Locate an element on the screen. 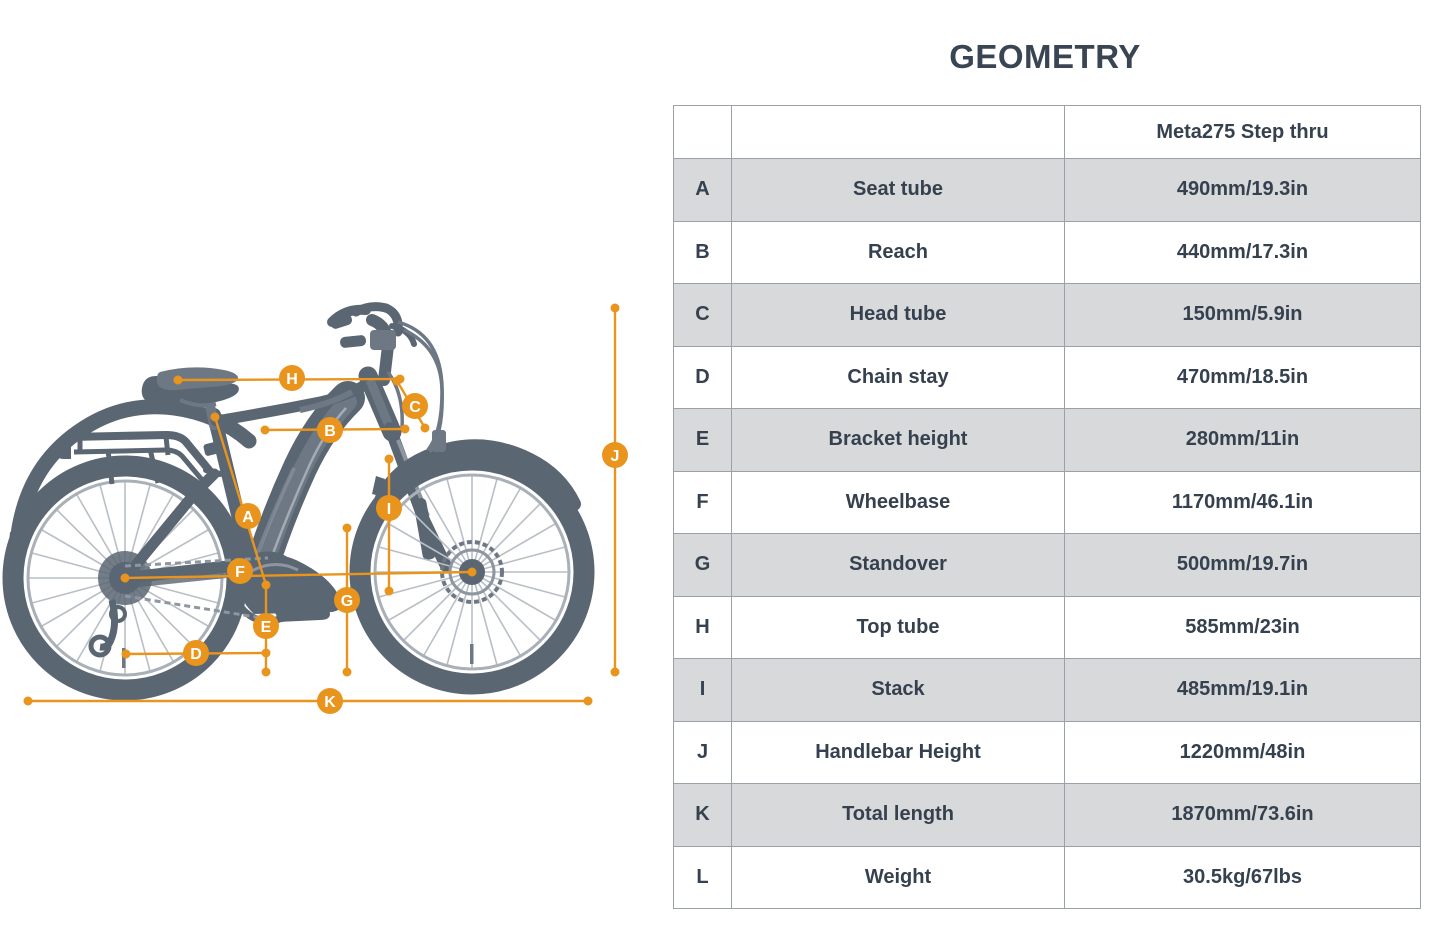 The height and width of the screenshot is (932, 1445). table-row: C Head tube 150mm/5.9in is located at coordinates (1047, 315).